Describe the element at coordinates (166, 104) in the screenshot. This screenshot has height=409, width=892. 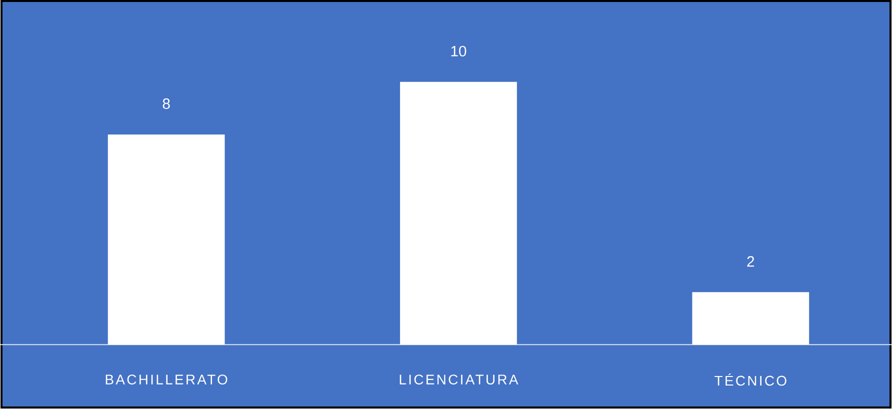
I see `data-label: 8` at that location.